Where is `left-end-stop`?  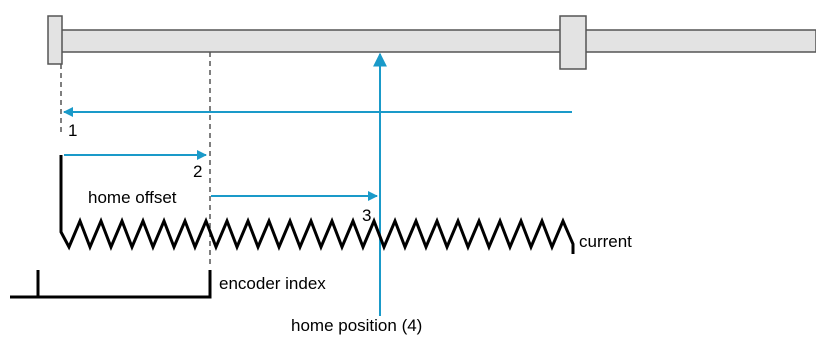
left-end-stop is located at coordinates (55, 40).